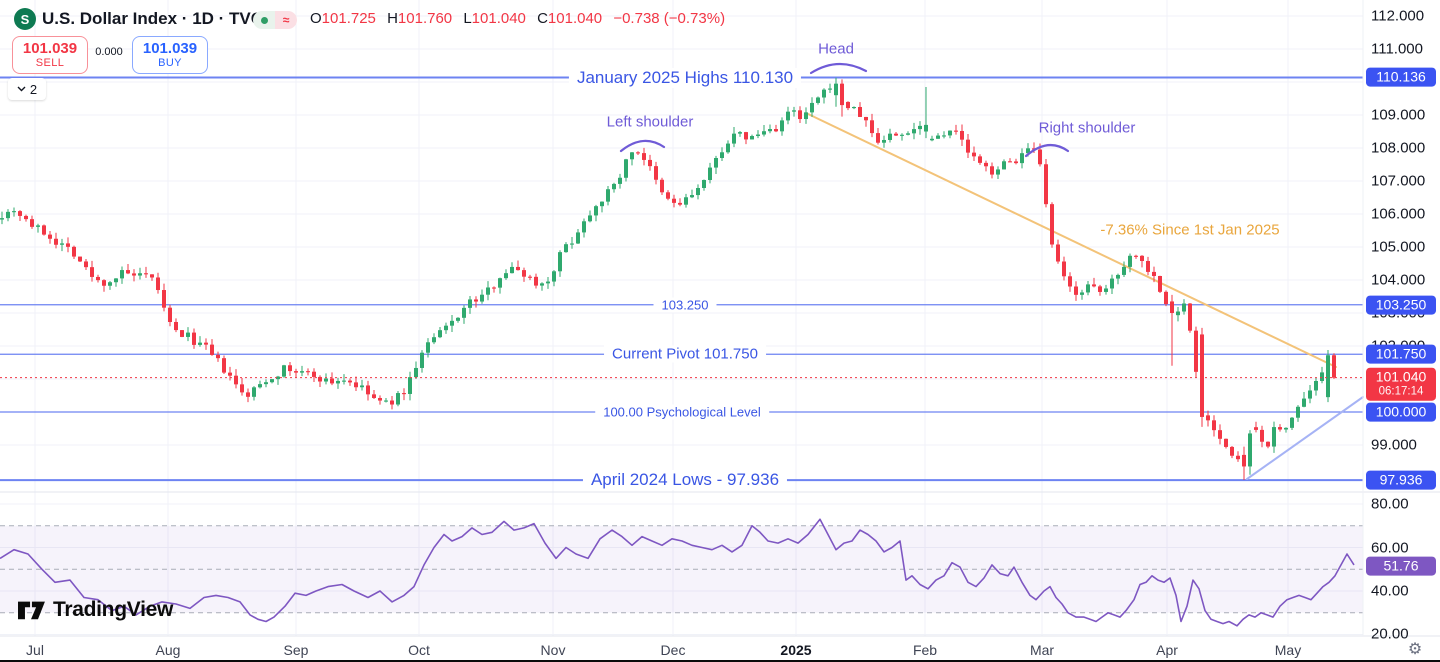 This screenshot has height=662, width=1440. I want to click on market-status-pill: ≈, so click(275, 20).